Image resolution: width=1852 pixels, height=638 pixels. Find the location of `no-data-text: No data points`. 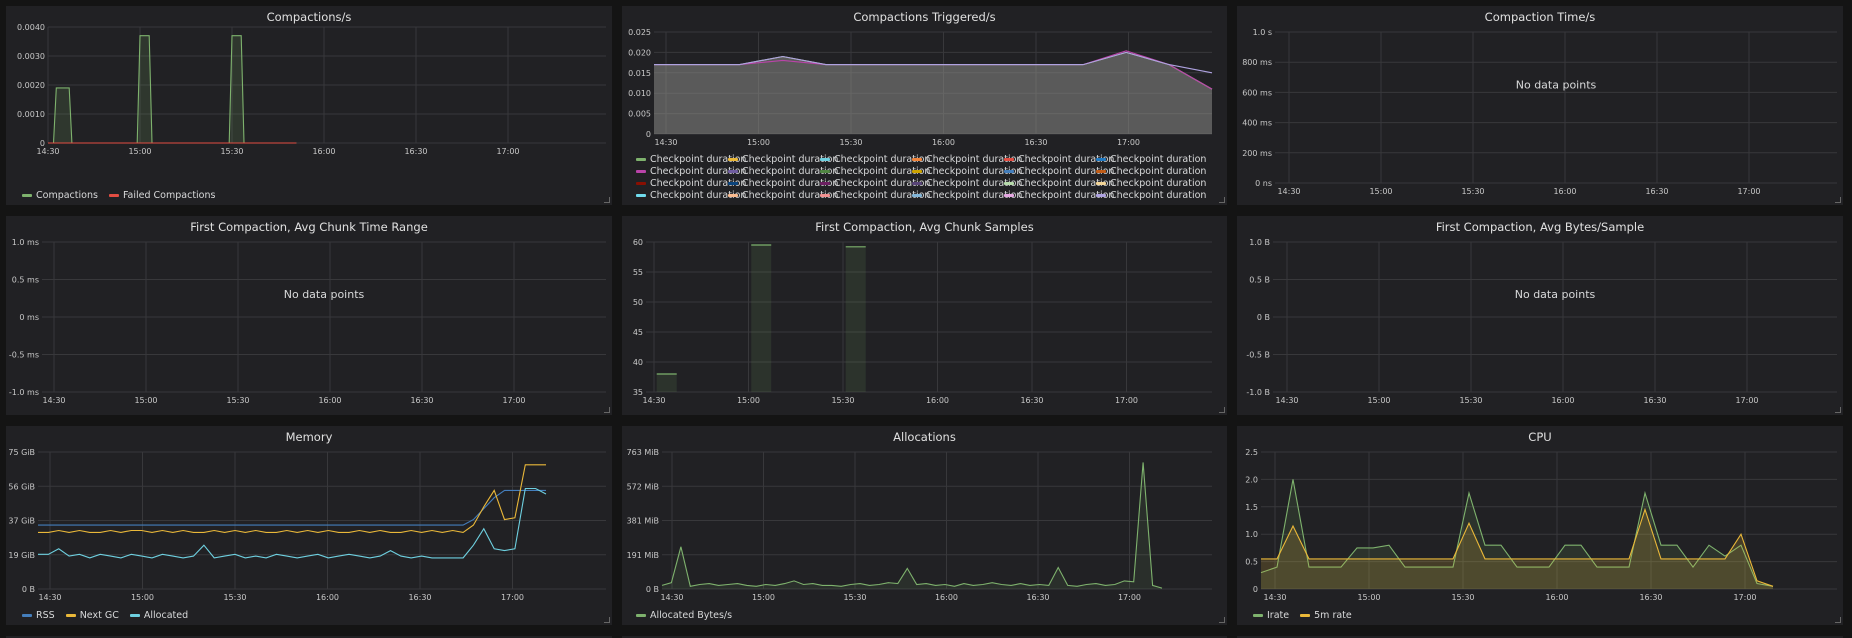

no-data-text: No data points is located at coordinates (1556, 85).